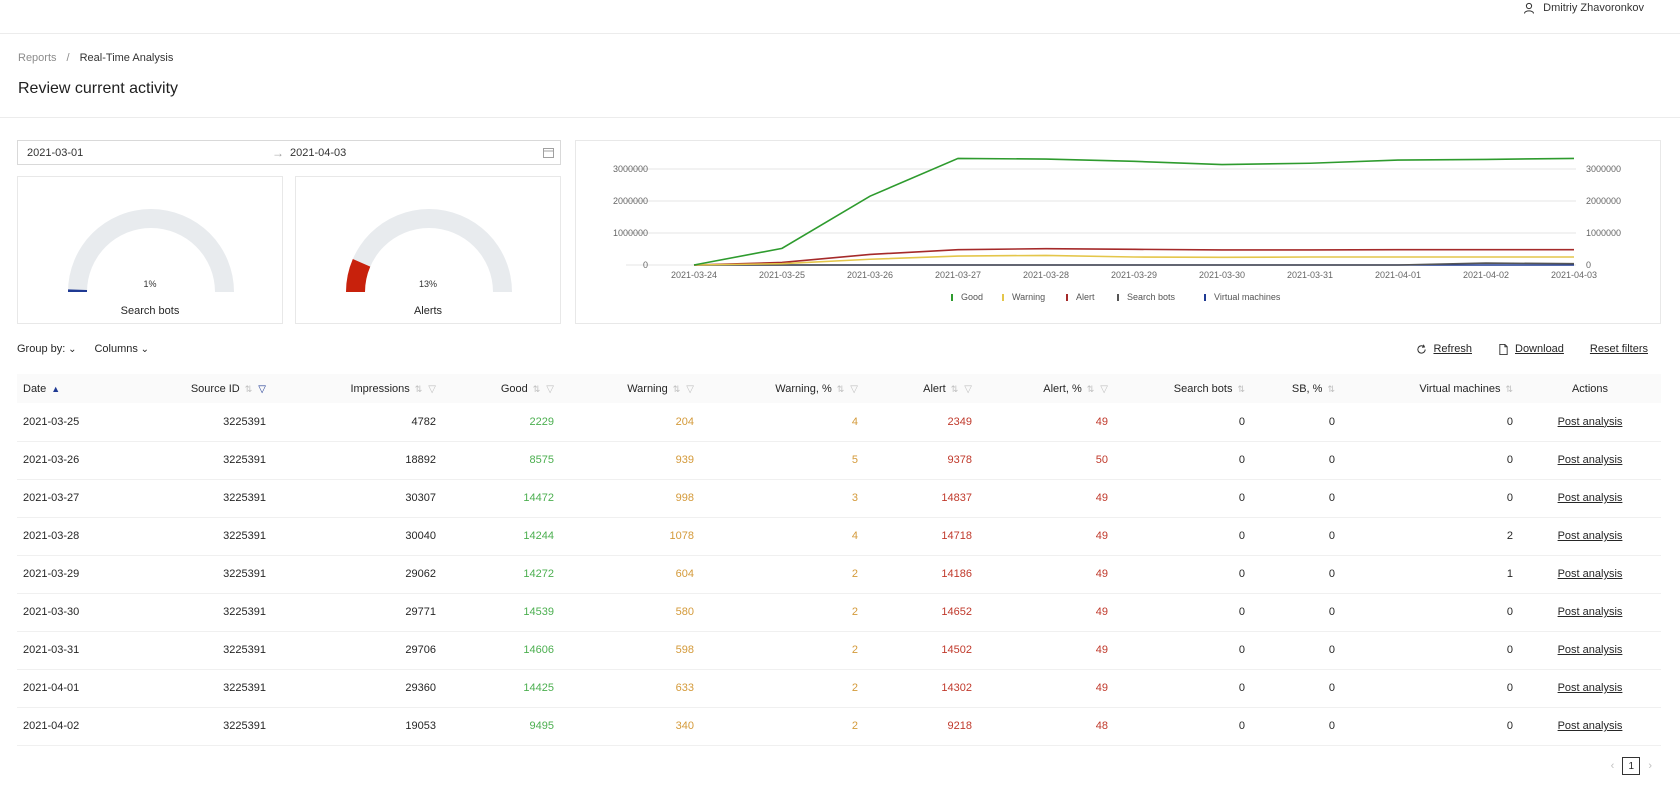  Describe the element at coordinates (1075, 388) in the screenshot. I see `col-header-alert-pct: Alert, % ⇅ ▽` at that location.